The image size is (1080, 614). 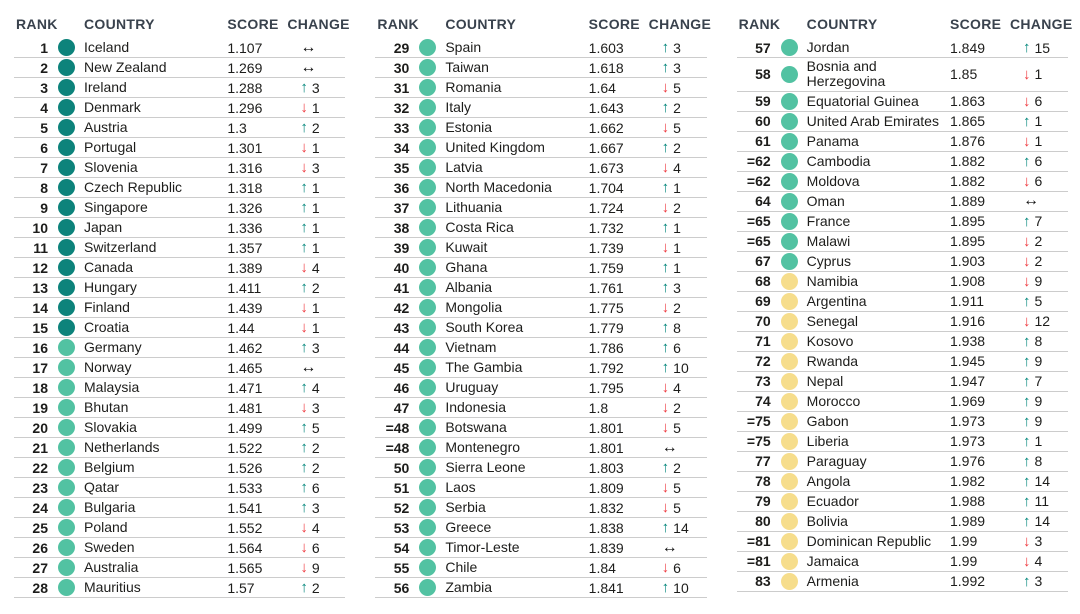 What do you see at coordinates (606, 587) in the screenshot?
I see `score-value: 1.841` at bounding box center [606, 587].